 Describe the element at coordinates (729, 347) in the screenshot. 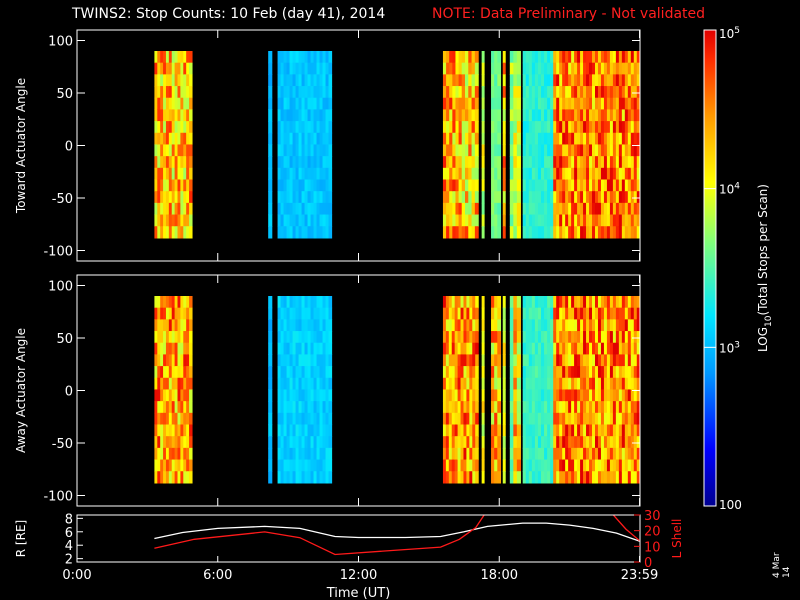

I see `colorbar-tick-label: 103` at that location.